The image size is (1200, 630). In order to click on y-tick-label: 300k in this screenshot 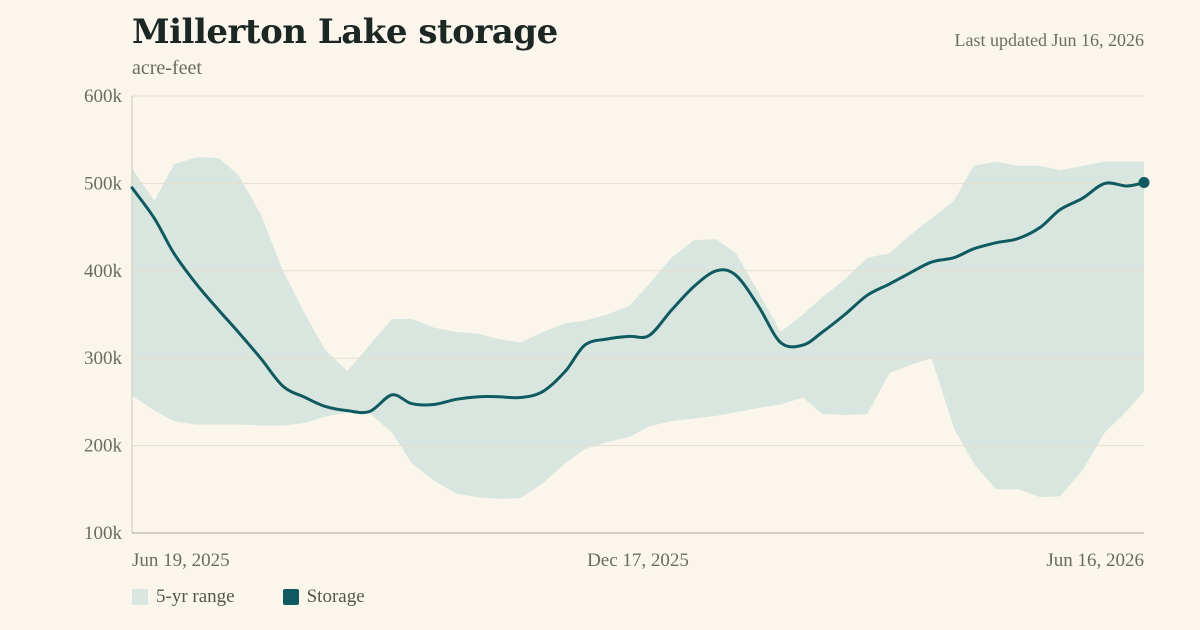, I will do `click(103, 358)`.